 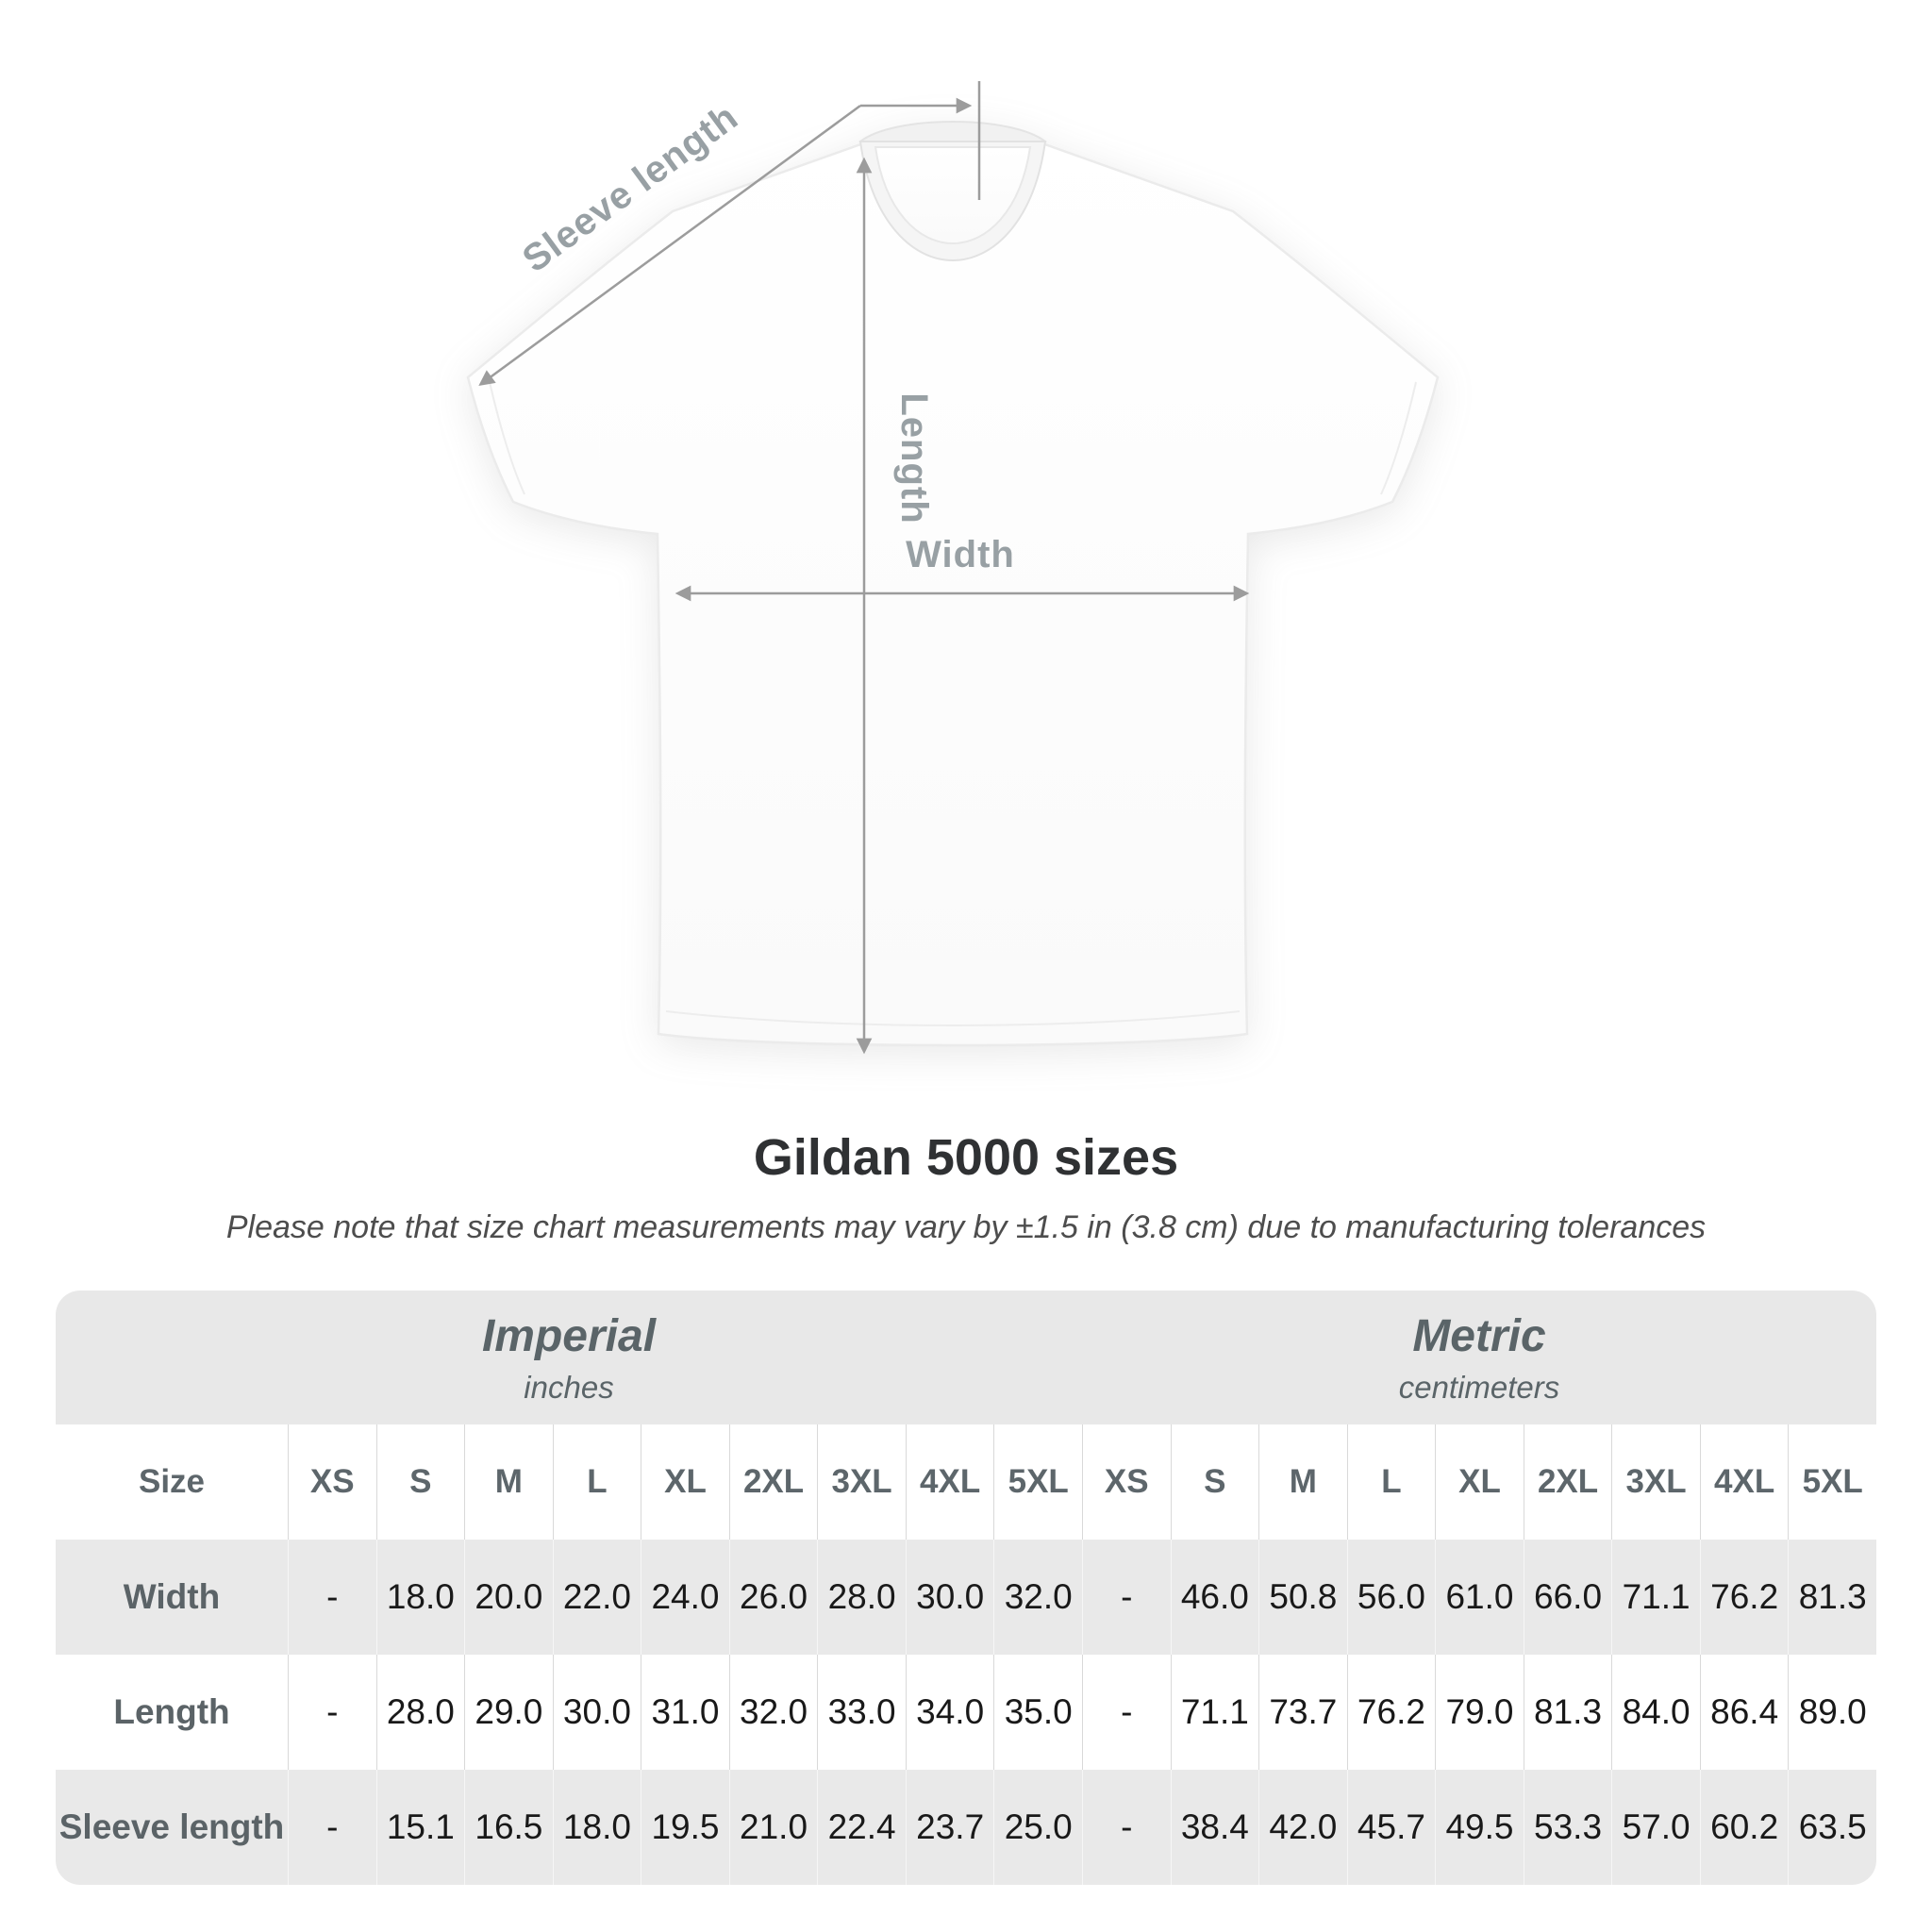 What do you see at coordinates (861, 1713) in the screenshot?
I see `length-imperial-cell: 33.0` at bounding box center [861, 1713].